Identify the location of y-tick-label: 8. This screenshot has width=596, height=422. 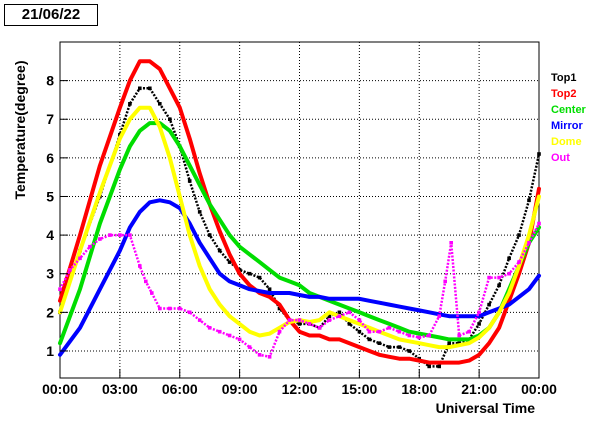
(50, 81).